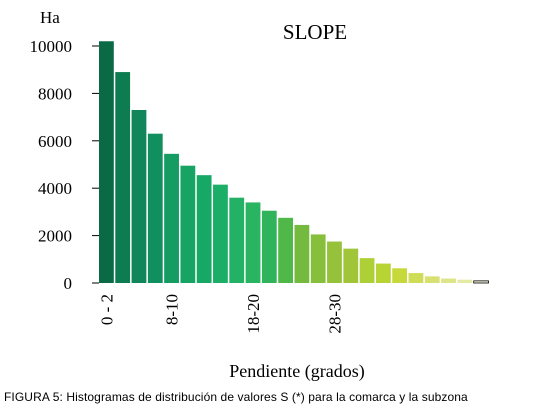 Image resolution: width=545 pixels, height=416 pixels. Describe the element at coordinates (55, 188) in the screenshot. I see `y-tick-label: 4000` at that location.